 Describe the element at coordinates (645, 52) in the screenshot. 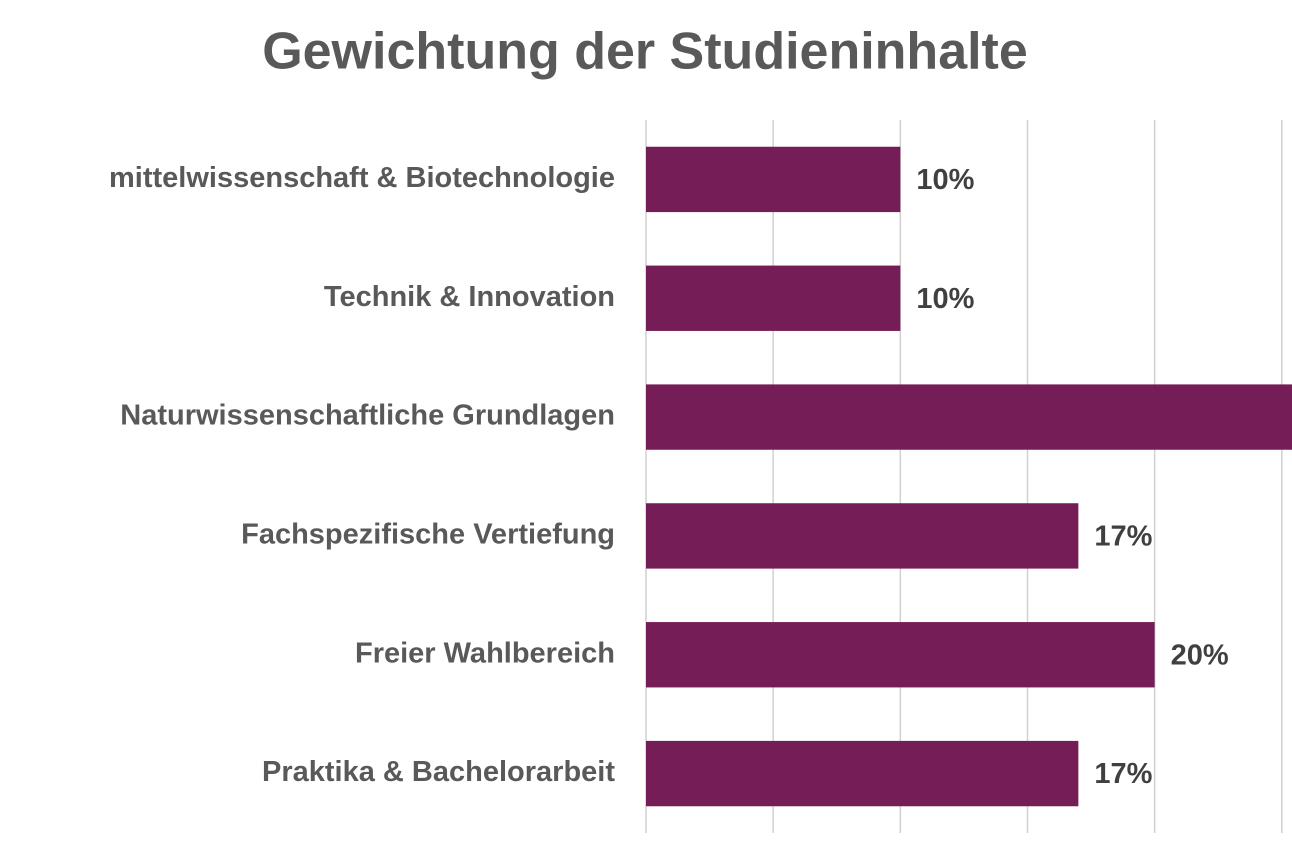

I see `chart-title: Gewichtung der Studieninhalte` at that location.